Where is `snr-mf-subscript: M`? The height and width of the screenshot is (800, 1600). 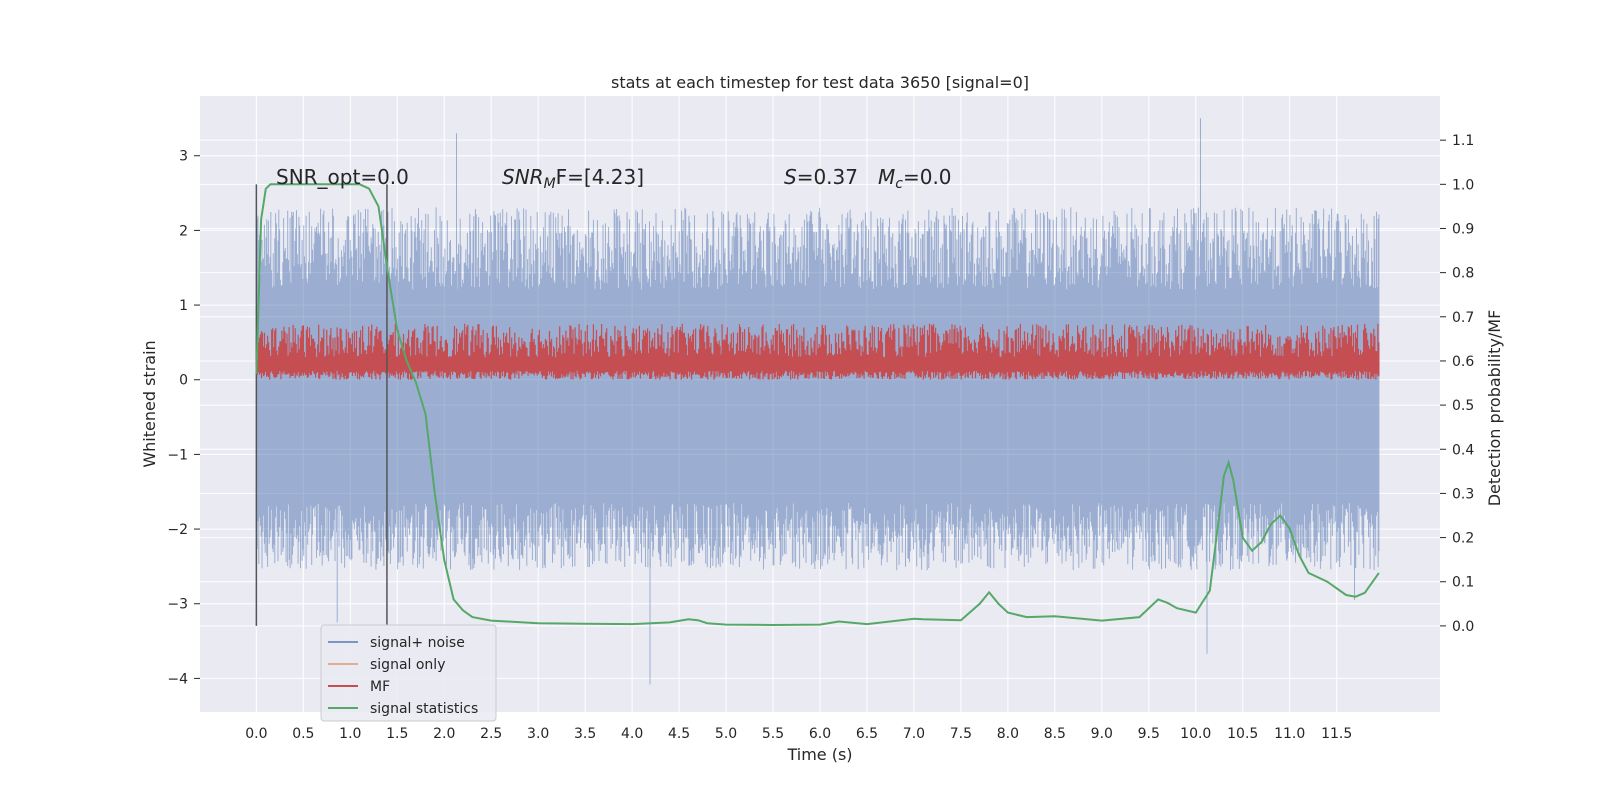 snr-mf-subscript: M is located at coordinates (550, 184).